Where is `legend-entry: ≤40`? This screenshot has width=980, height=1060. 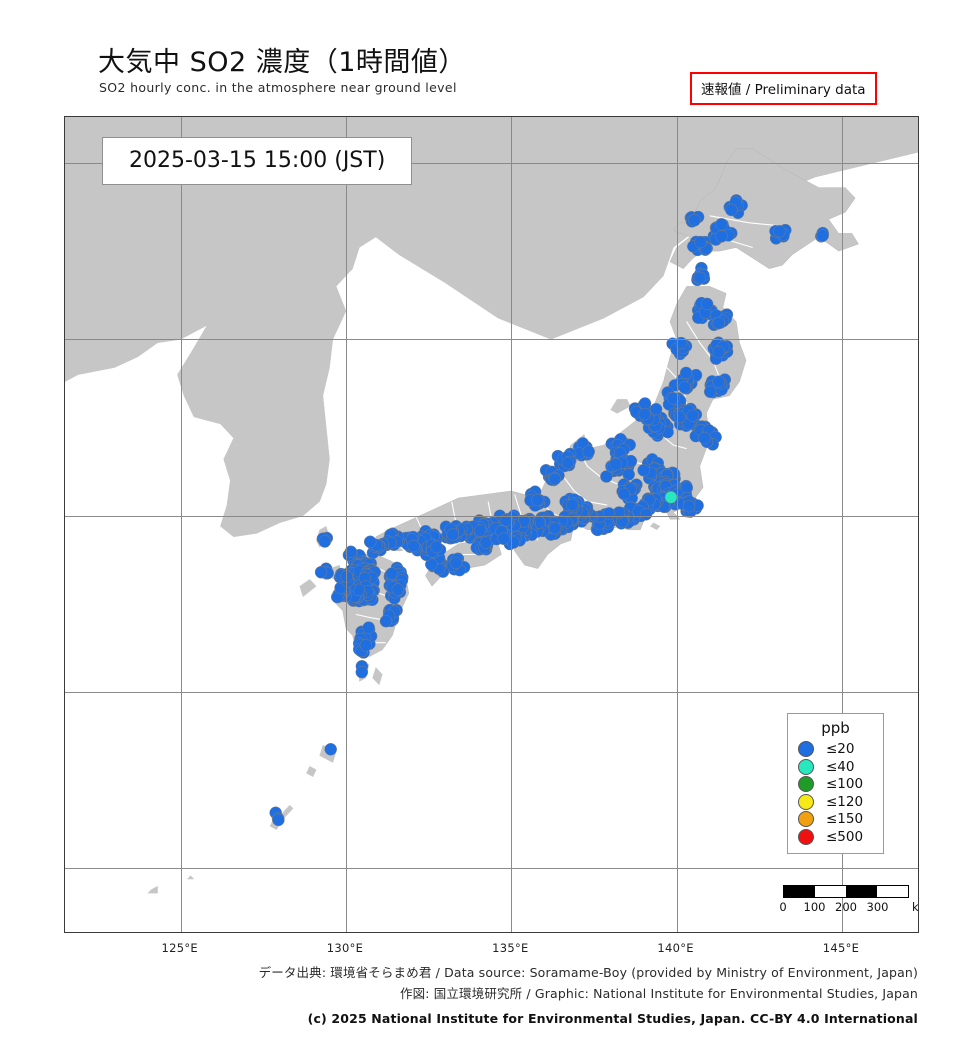
legend-entry: ≤40 is located at coordinates (840, 766).